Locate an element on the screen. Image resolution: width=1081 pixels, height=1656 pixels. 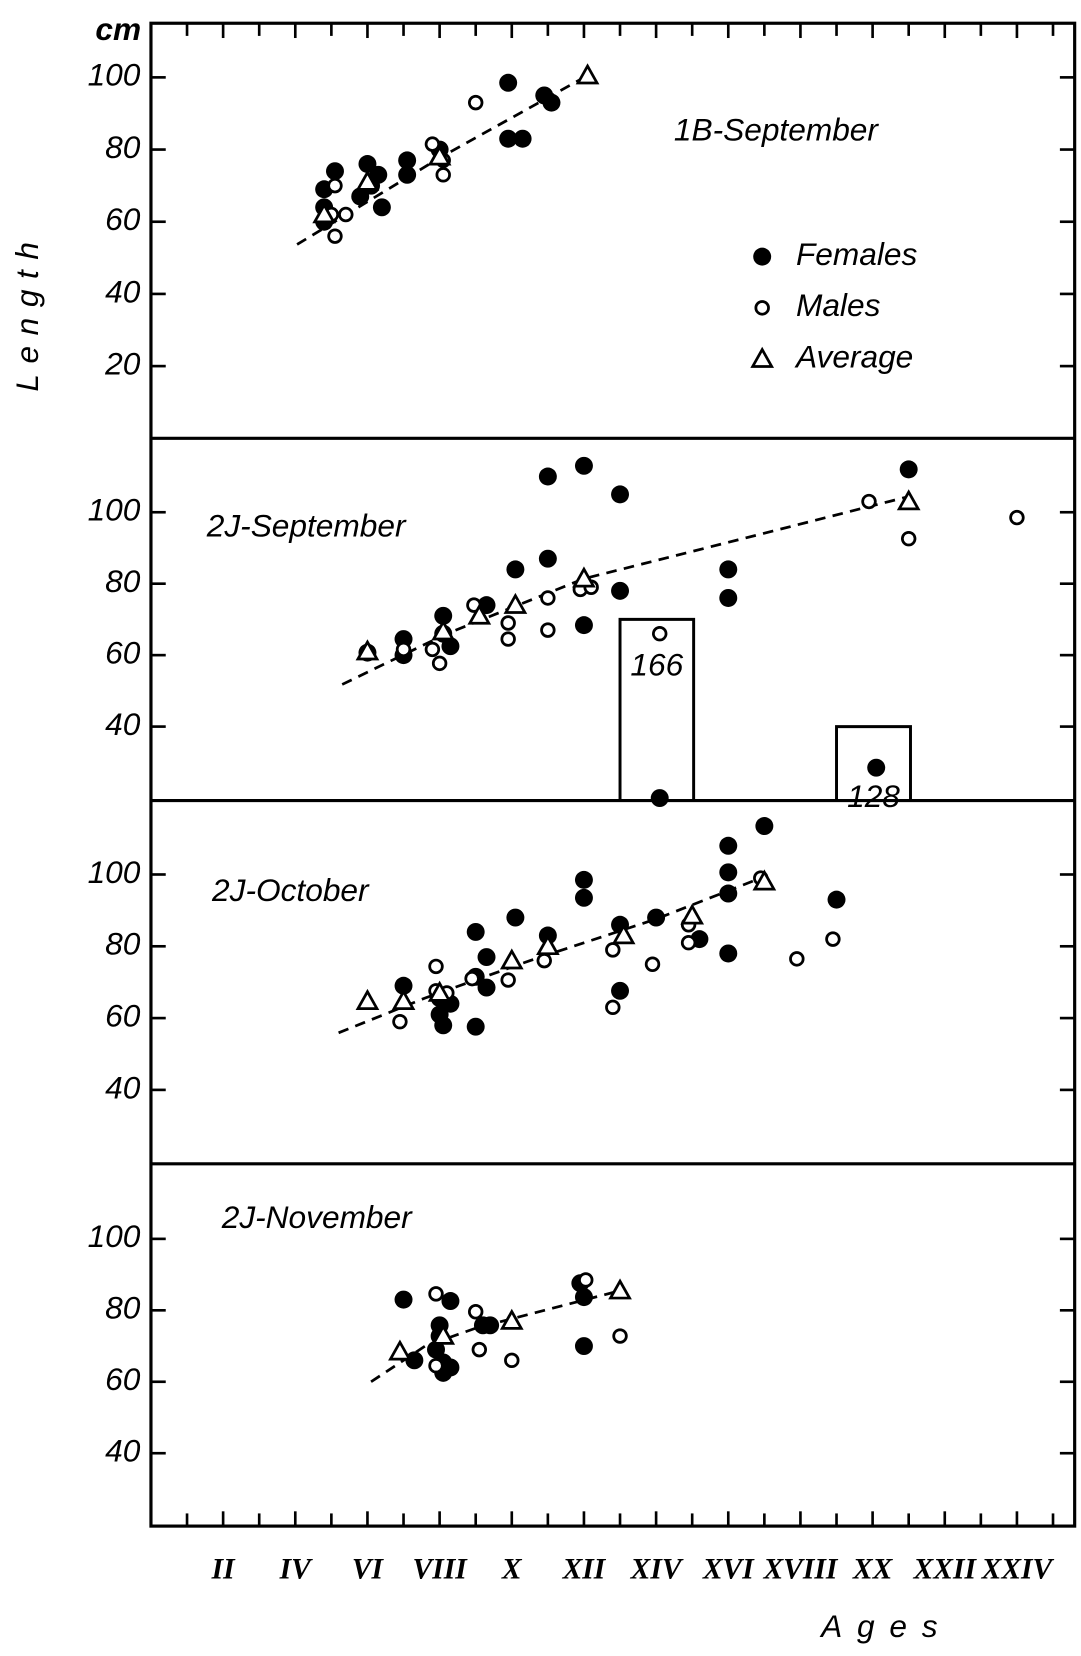
x-tick-label: XVIII is located at coordinates (800, 1569).